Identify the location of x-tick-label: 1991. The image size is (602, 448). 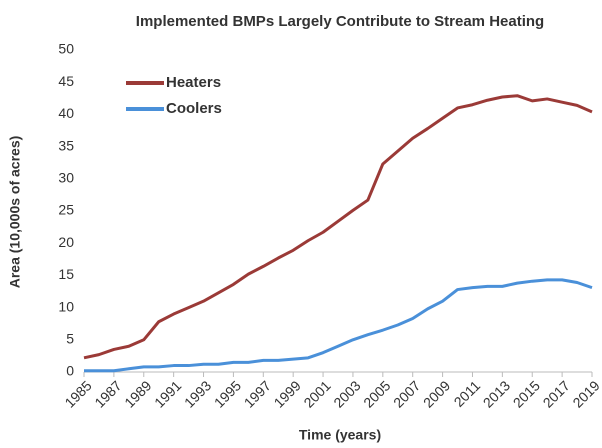
(167, 393).